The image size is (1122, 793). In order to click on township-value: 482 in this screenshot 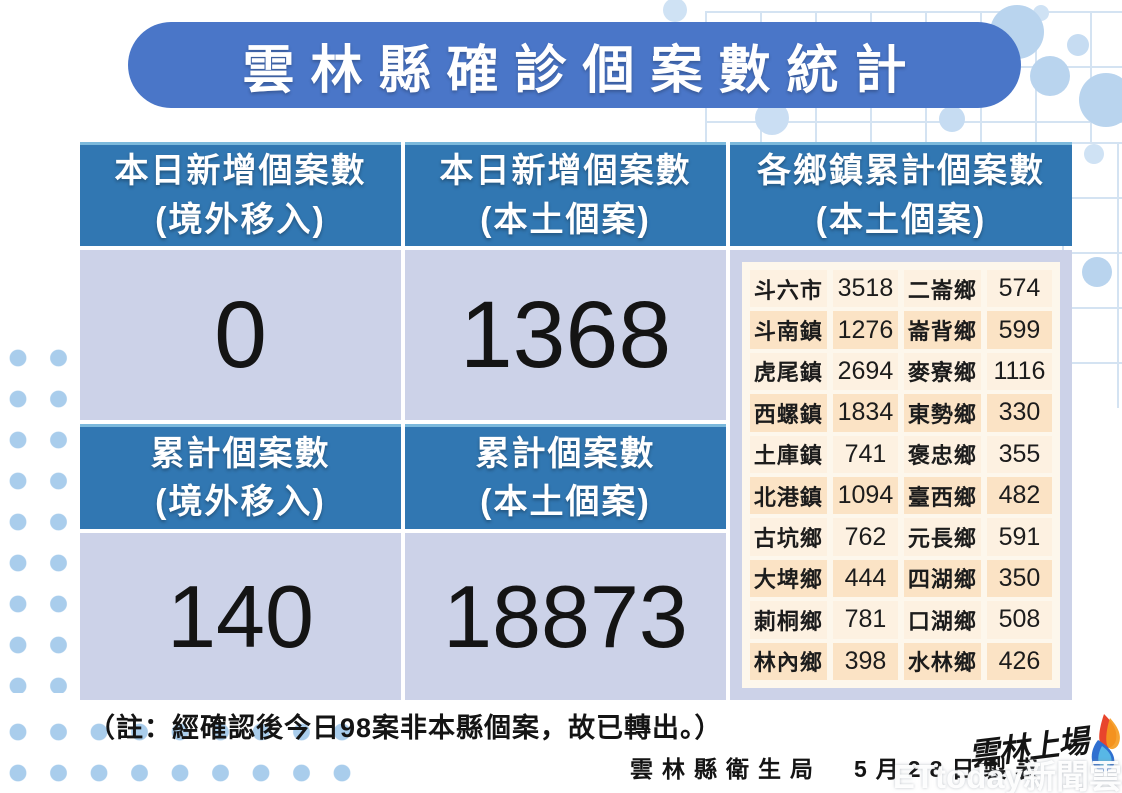, I will do `click(1019, 496)`.